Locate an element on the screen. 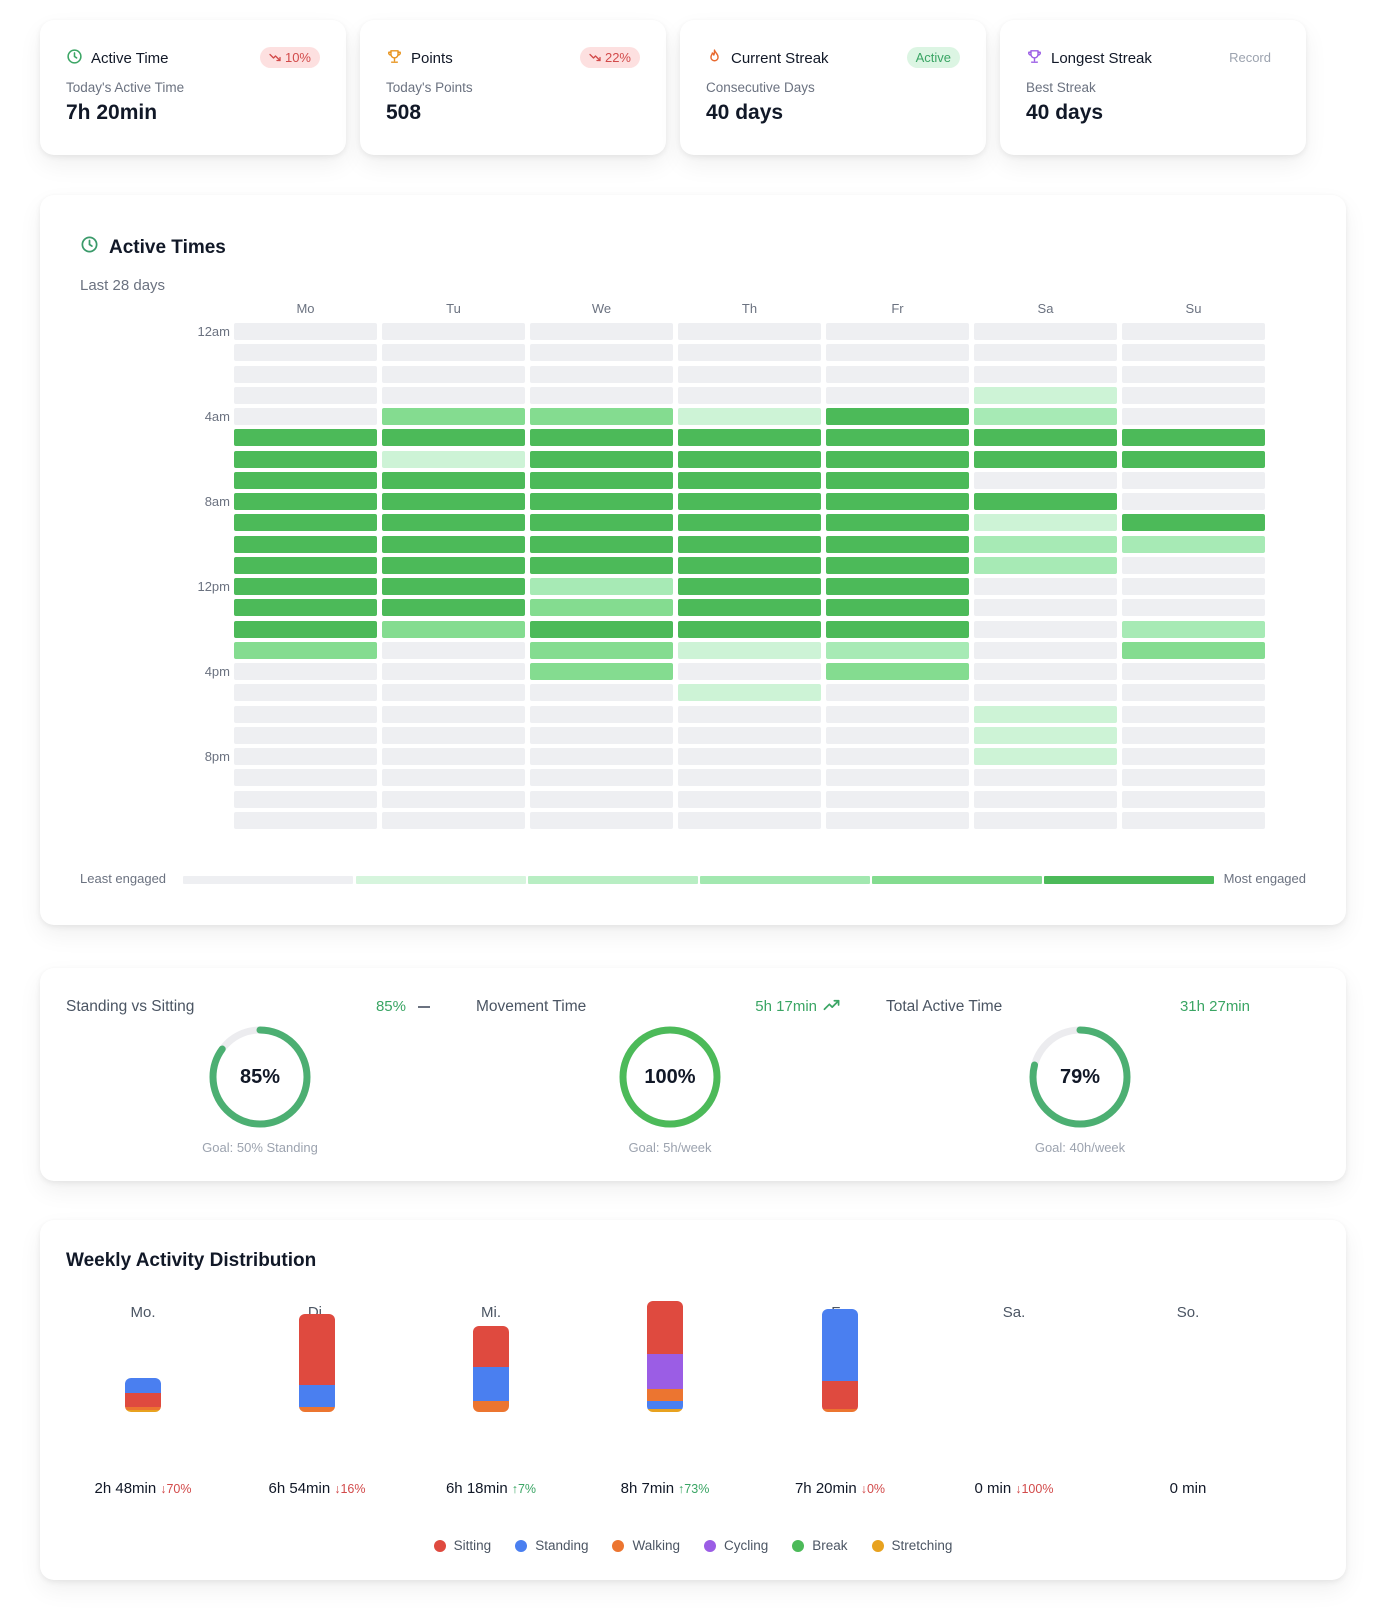  flame-icon is located at coordinates (714, 58).